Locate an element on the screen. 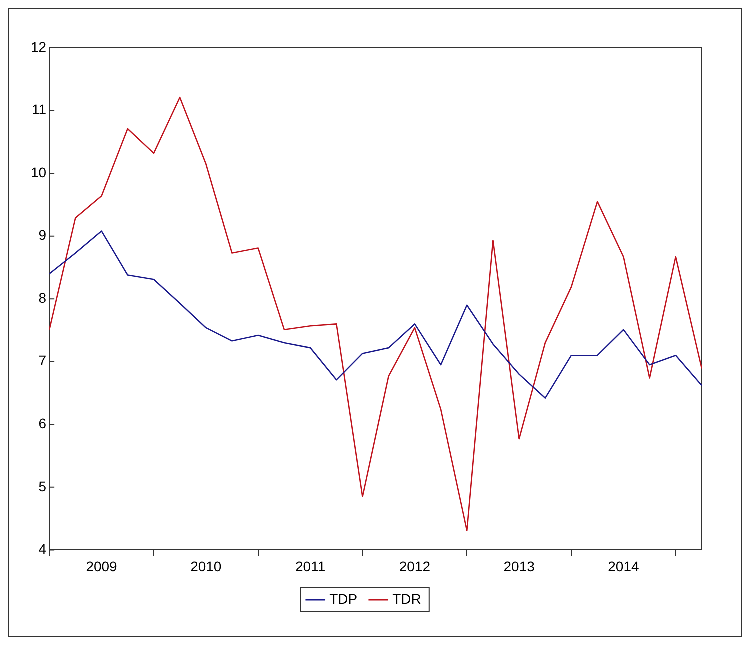  y-tick-label: 8 is located at coordinates (42, 298).